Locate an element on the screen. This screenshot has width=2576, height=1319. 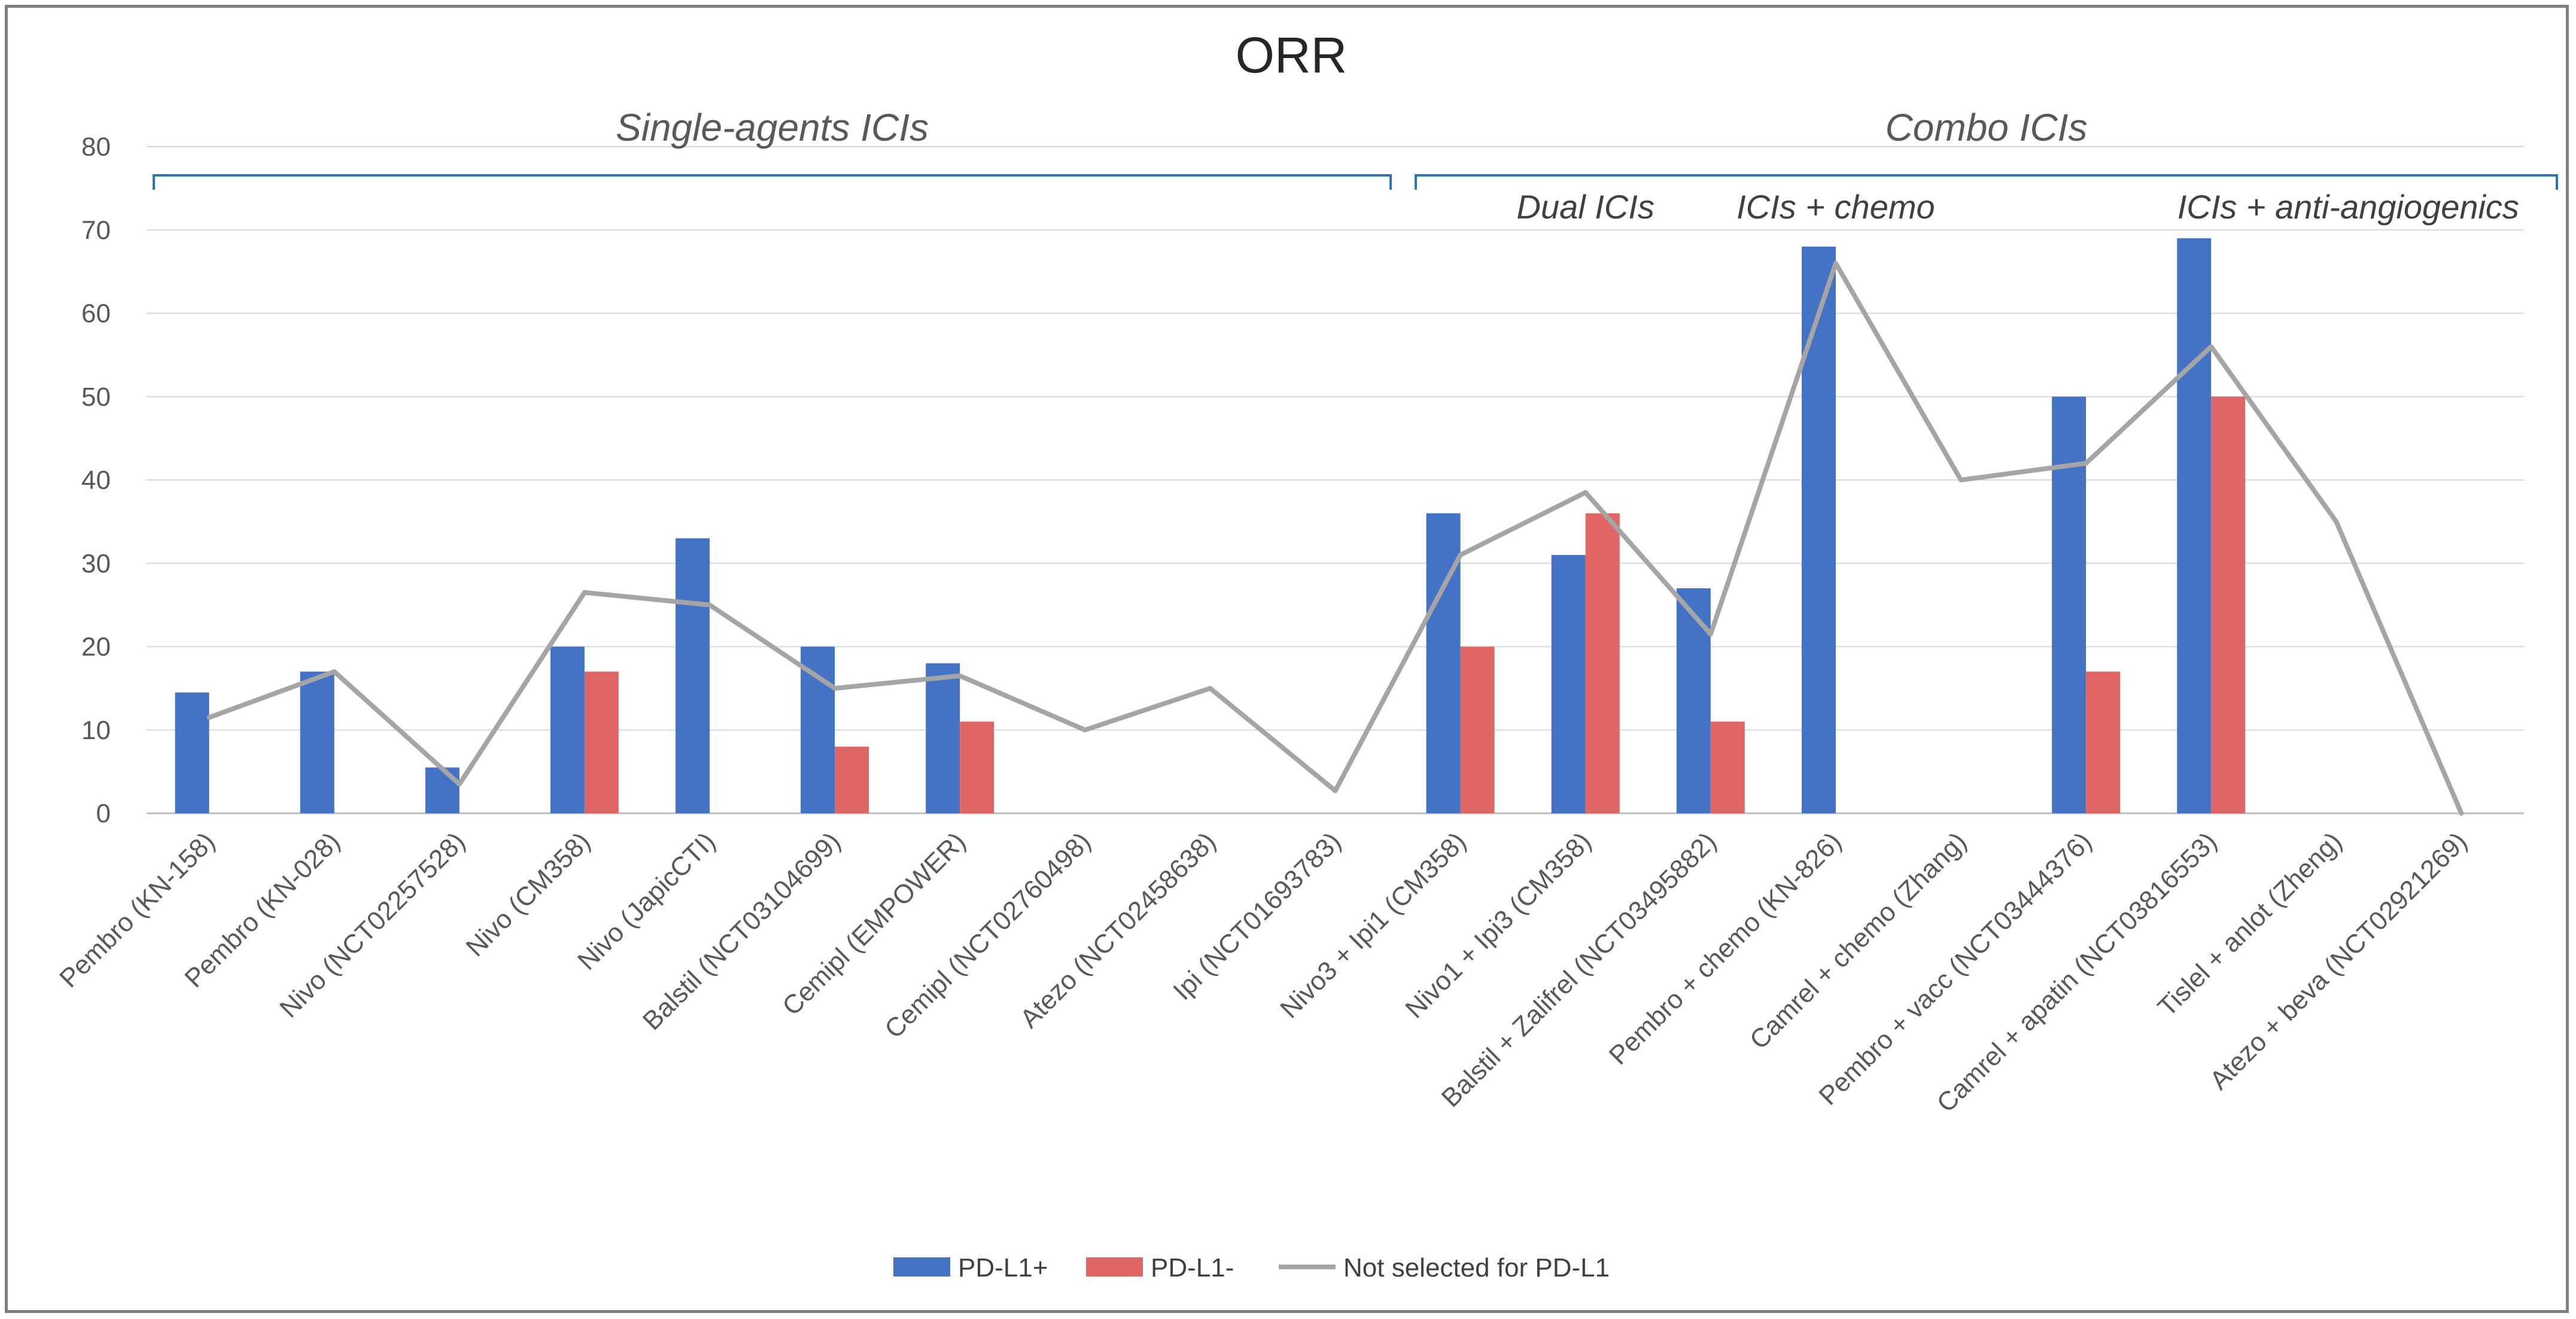
category-label: Cemipl (NCT02760498) is located at coordinates (988, 935).